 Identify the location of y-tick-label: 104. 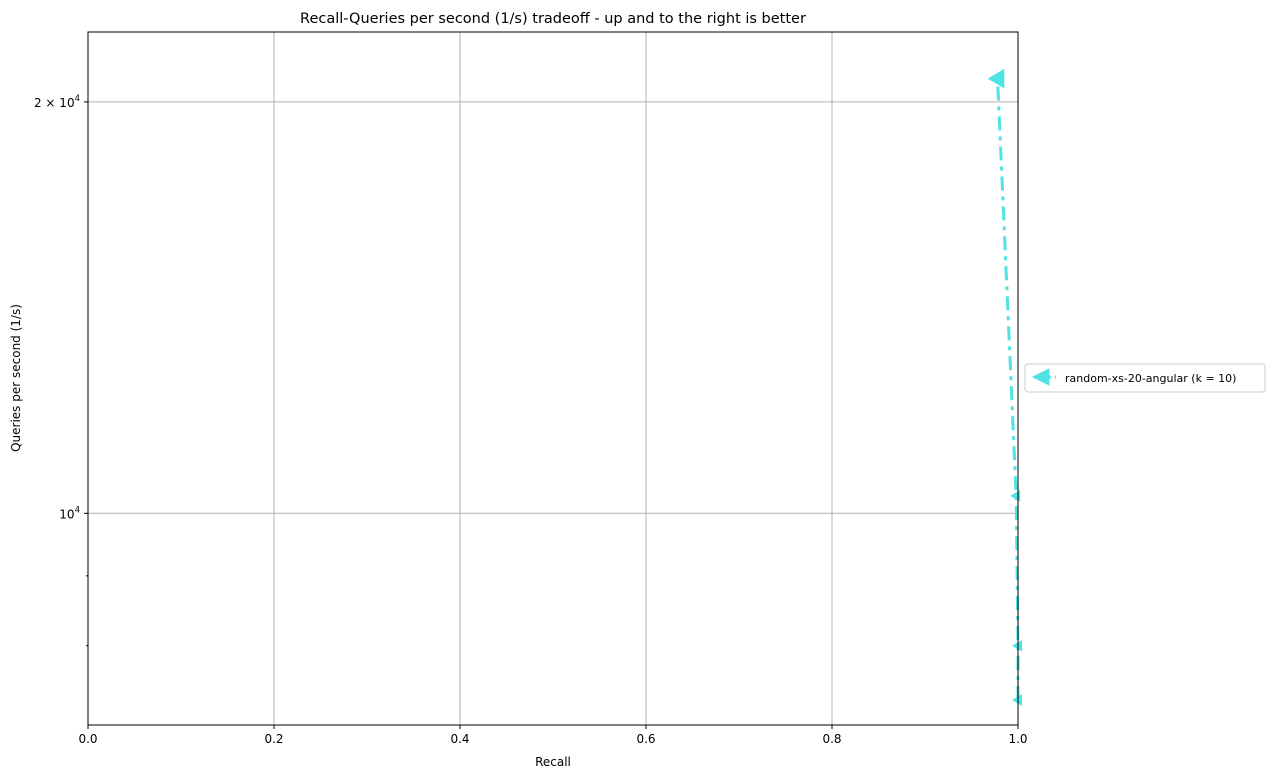
(69, 513).